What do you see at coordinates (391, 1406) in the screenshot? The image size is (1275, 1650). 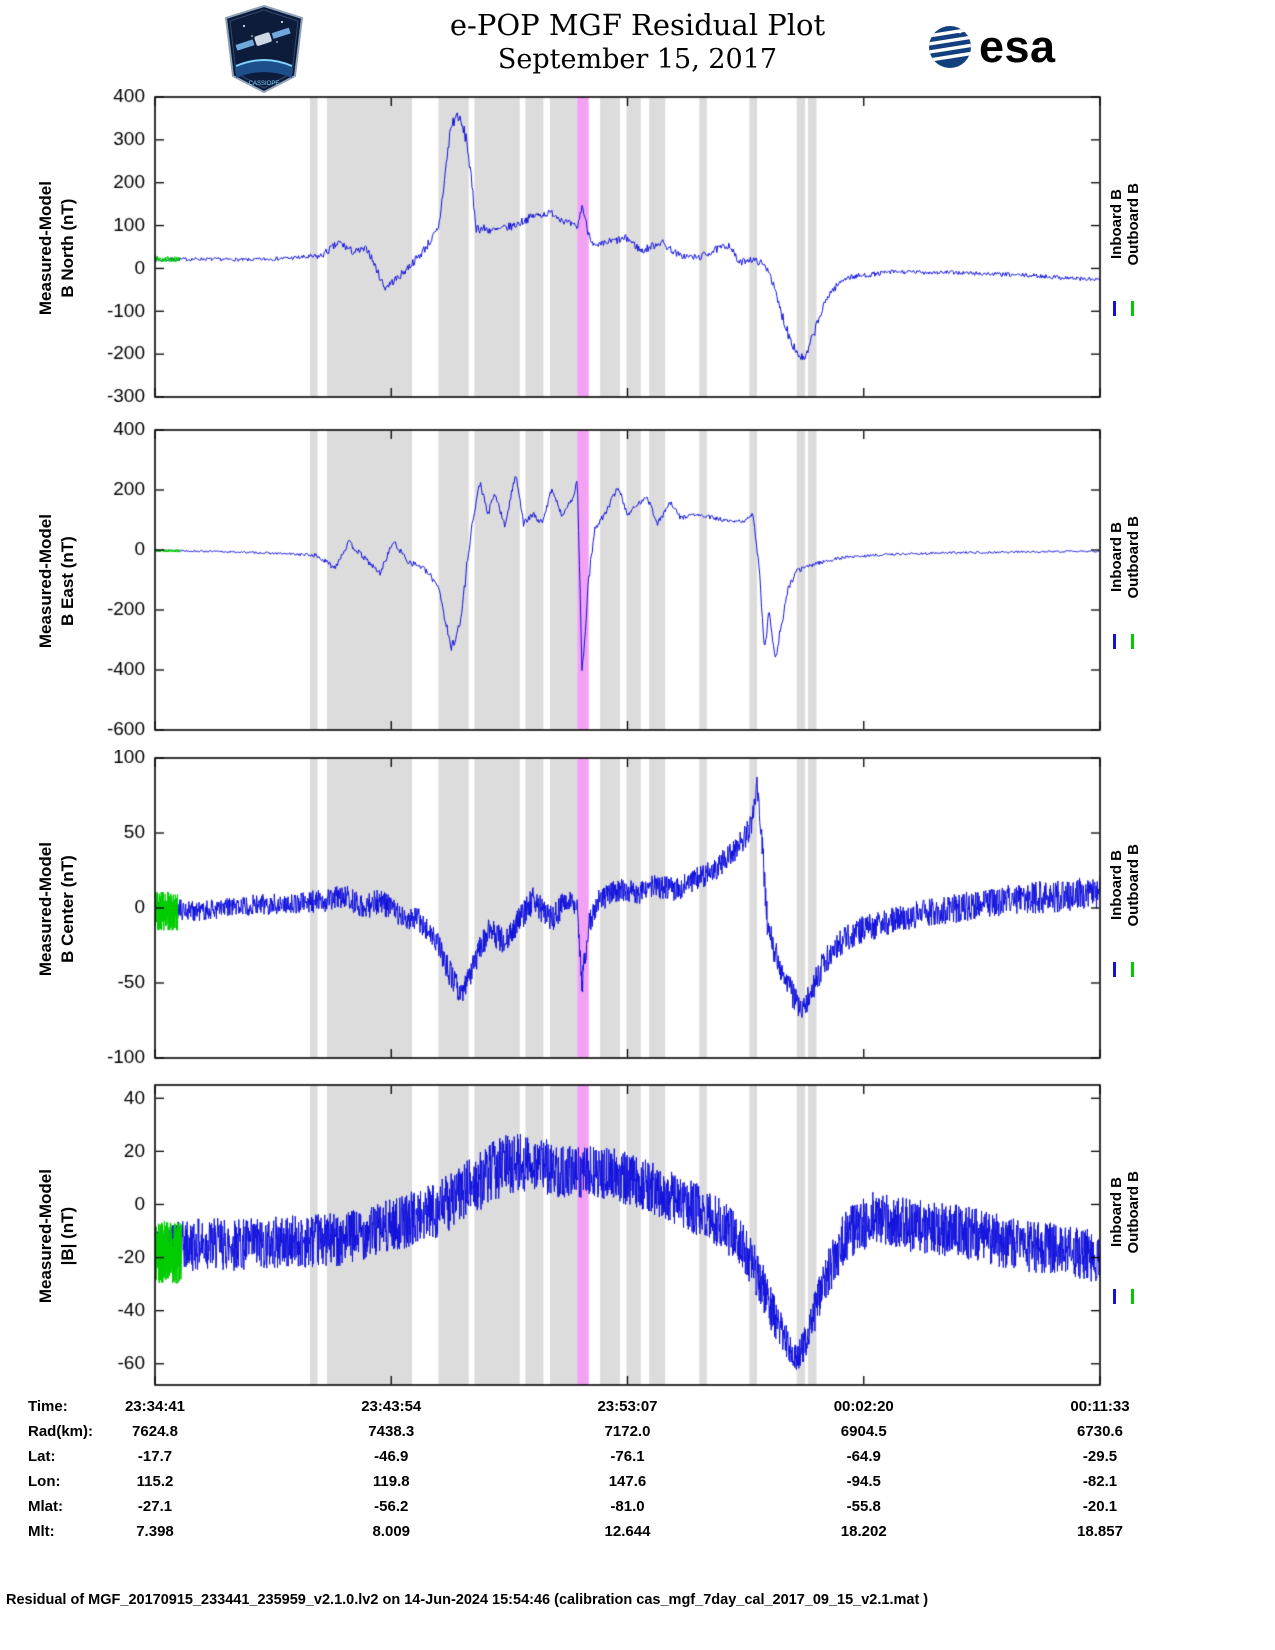 I see `table-cell: 23:43:54` at bounding box center [391, 1406].